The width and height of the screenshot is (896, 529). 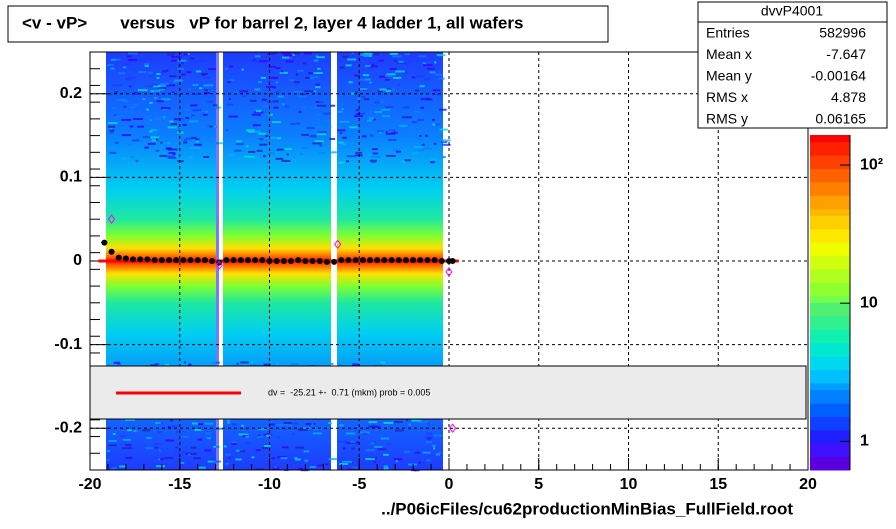 I want to click on stats-value: -7.647, so click(x=846, y=54).